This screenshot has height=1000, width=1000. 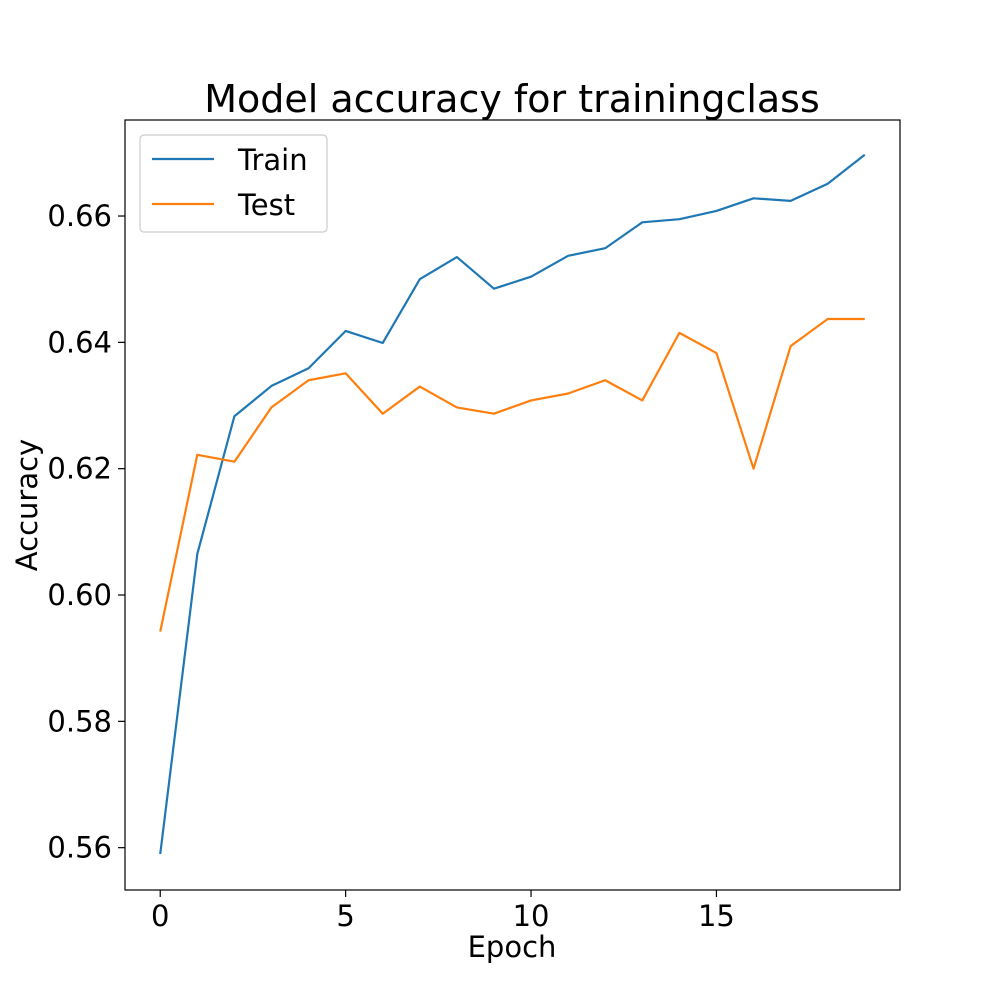 I want to click on y-tick-label: 0.64, so click(x=79, y=342).